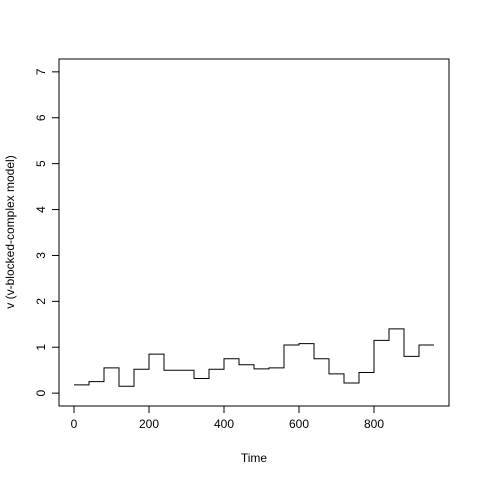  I want to click on x-axis-title: Time, so click(254, 458).